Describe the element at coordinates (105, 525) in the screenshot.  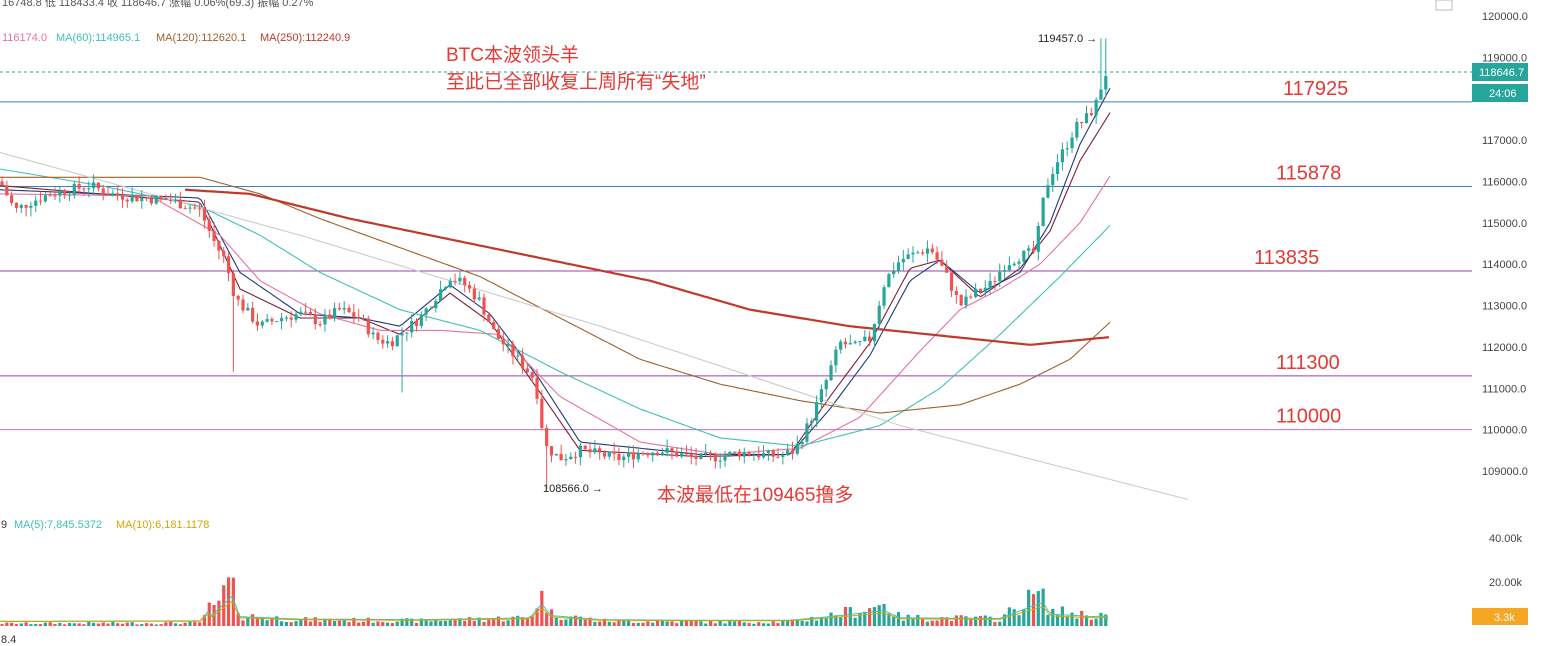
I see `vol-legend: 9 MA(5):7,845.5372 MA(10):6,181.1178` at that location.